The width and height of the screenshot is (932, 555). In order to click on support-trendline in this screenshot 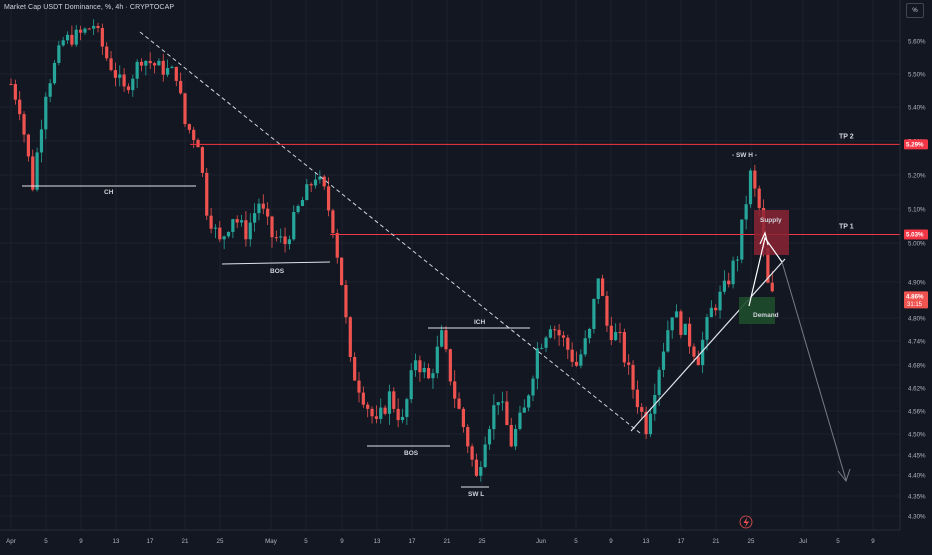, I will do `click(708, 345)`.